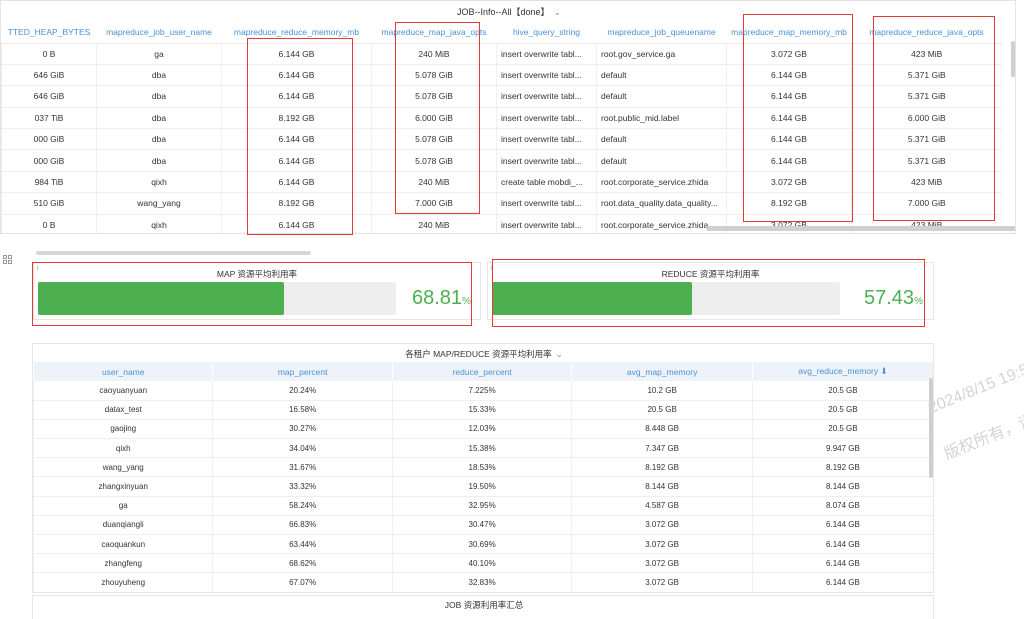 This screenshot has height=619, width=1024. I want to click on column-header: TTED_HEAP_BYTES, so click(49, 32).